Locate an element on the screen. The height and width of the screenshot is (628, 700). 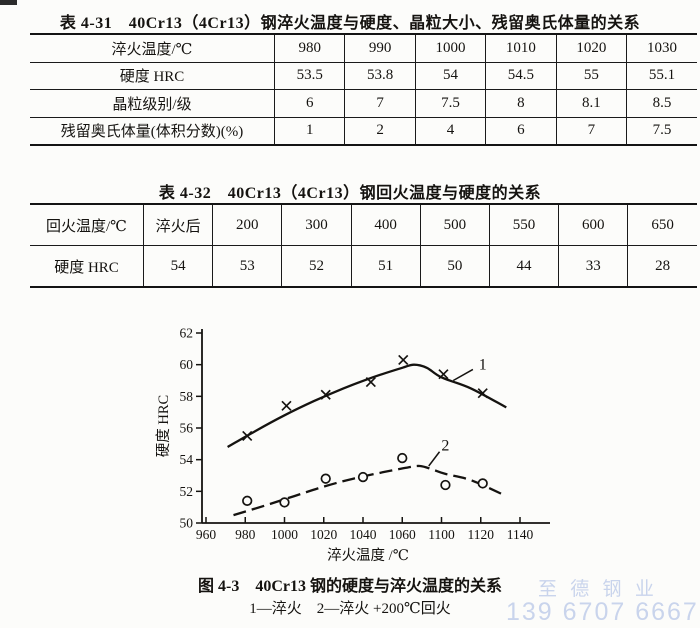
value-cell: 8 is located at coordinates (521, 103).